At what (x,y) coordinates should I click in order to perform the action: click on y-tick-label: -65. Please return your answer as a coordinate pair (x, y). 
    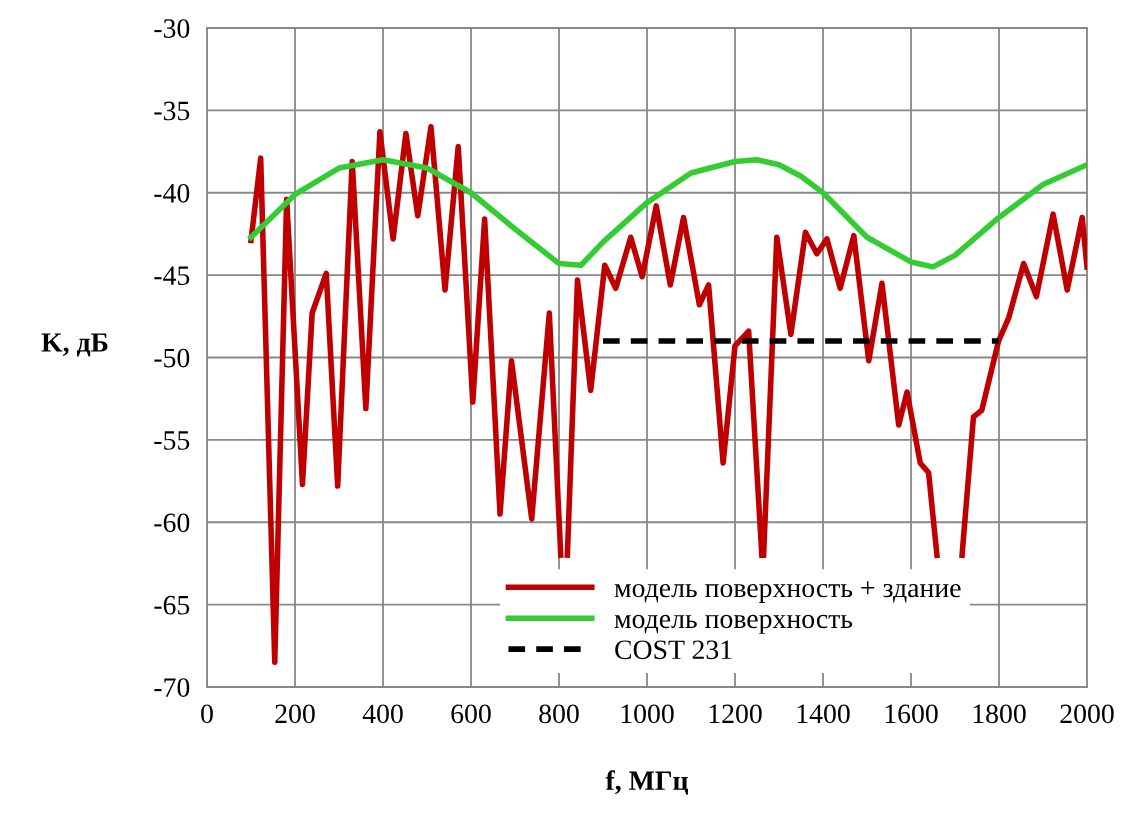
    Looking at the image, I should click on (172, 605).